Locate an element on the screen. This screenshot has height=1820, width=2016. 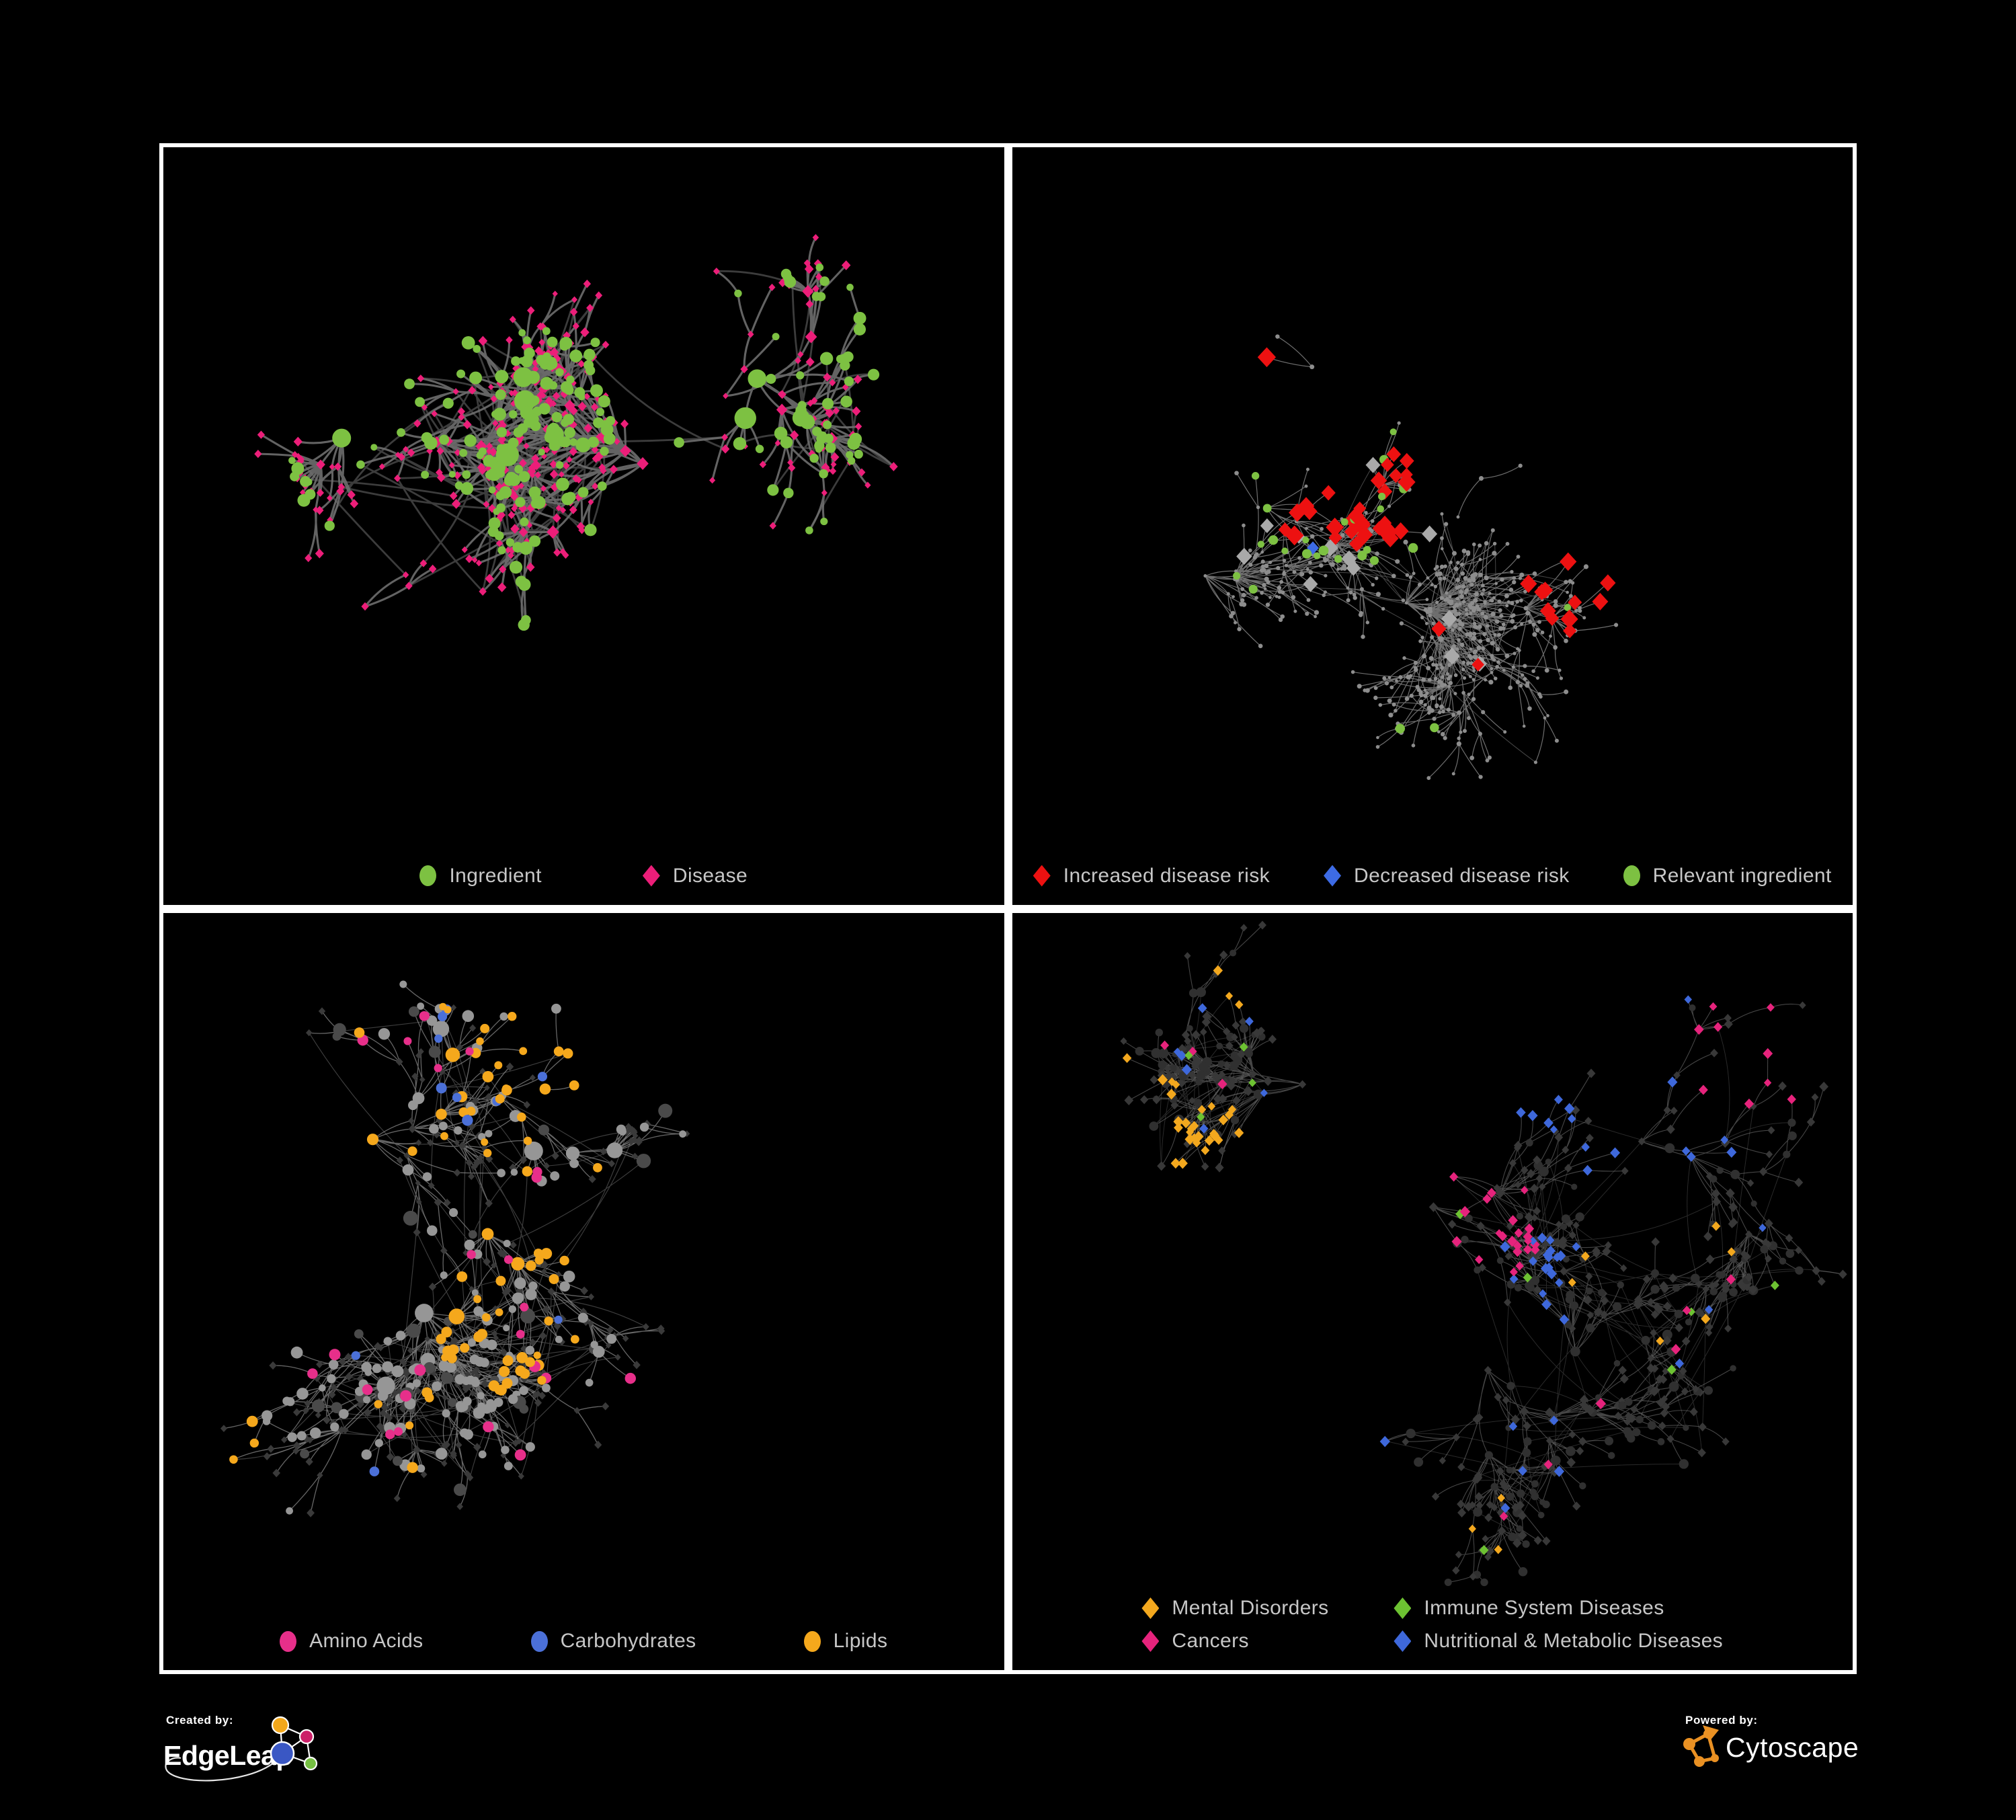
legend-label: Mental Disorders is located at coordinates (1250, 1608).